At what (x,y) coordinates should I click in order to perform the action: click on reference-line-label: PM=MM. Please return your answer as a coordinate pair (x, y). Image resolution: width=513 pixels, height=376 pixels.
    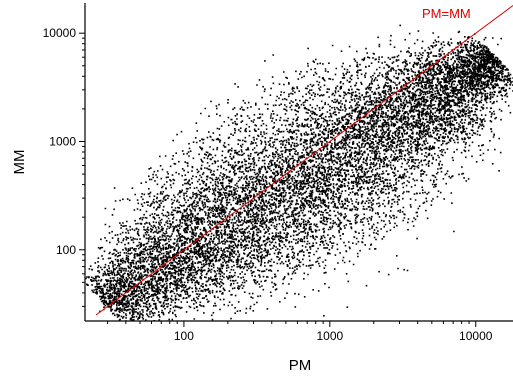
    Looking at the image, I should click on (446, 13).